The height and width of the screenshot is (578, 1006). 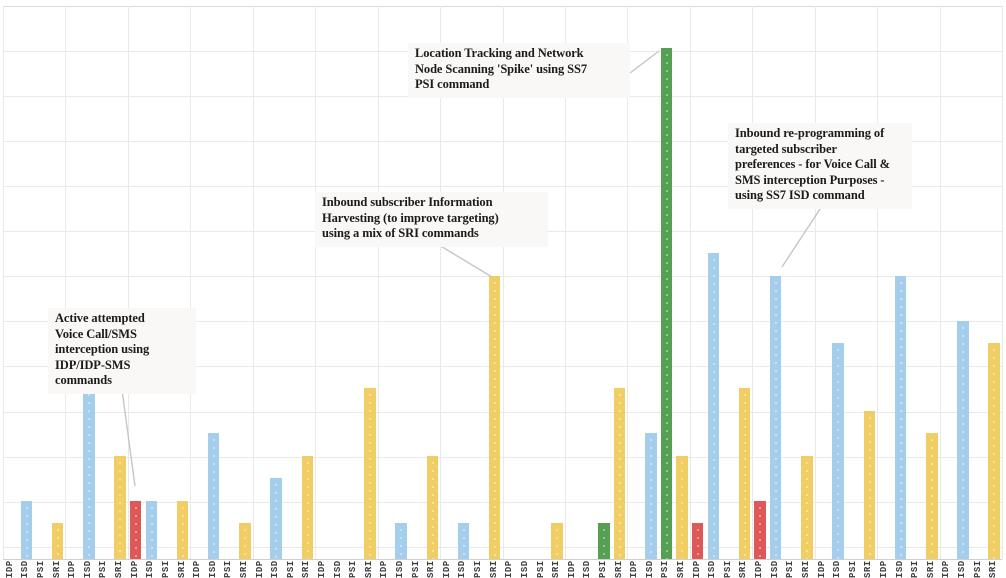 What do you see at coordinates (900, 417) in the screenshot?
I see `bar-isd-group15` at bounding box center [900, 417].